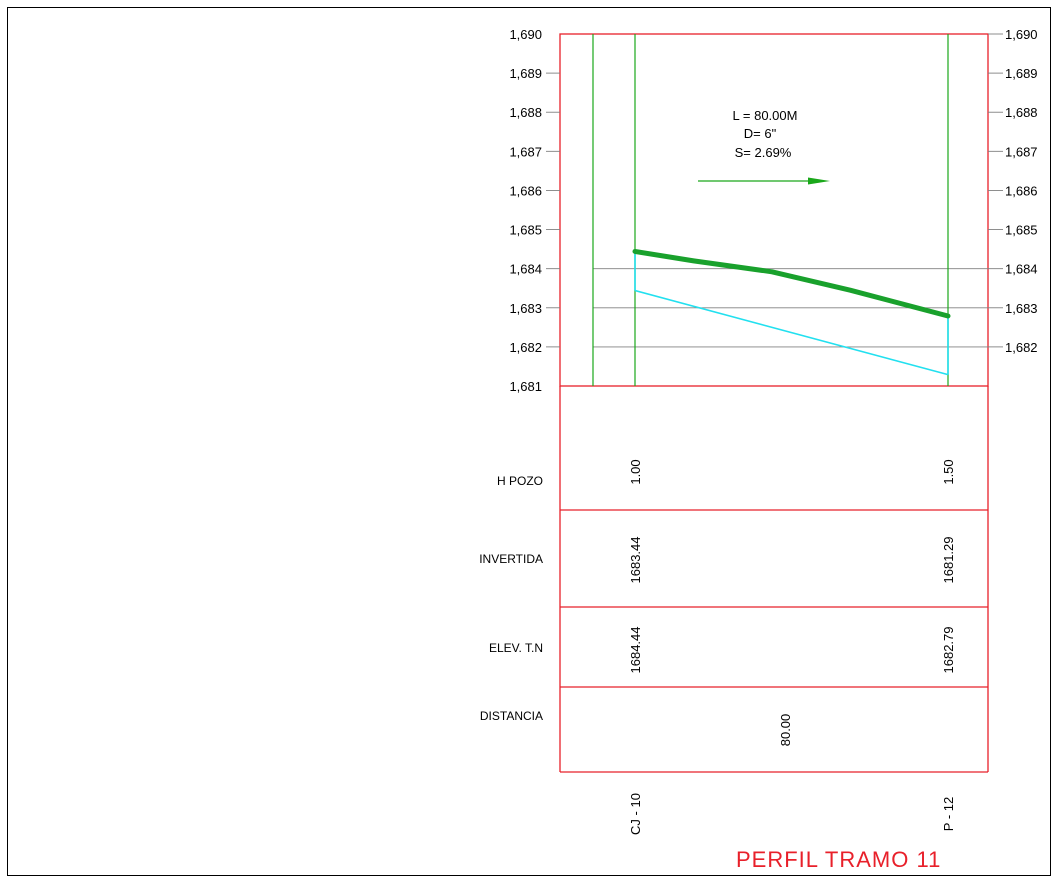 The height and width of the screenshot is (882, 1057). What do you see at coordinates (948, 650) in the screenshot?
I see `elev-tn-p12: 1682.79` at bounding box center [948, 650].